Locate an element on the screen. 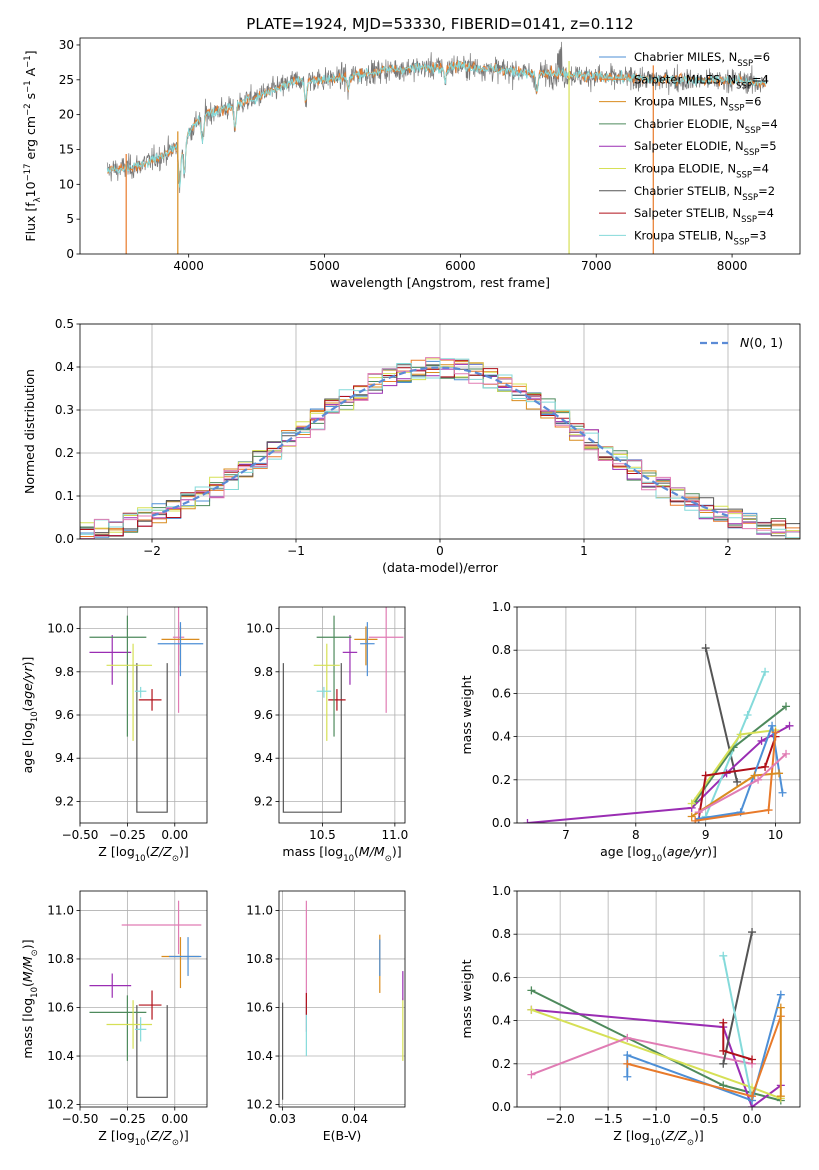 The image size is (819, 1170). legend-tail: =2 is located at coordinates (766, 191).